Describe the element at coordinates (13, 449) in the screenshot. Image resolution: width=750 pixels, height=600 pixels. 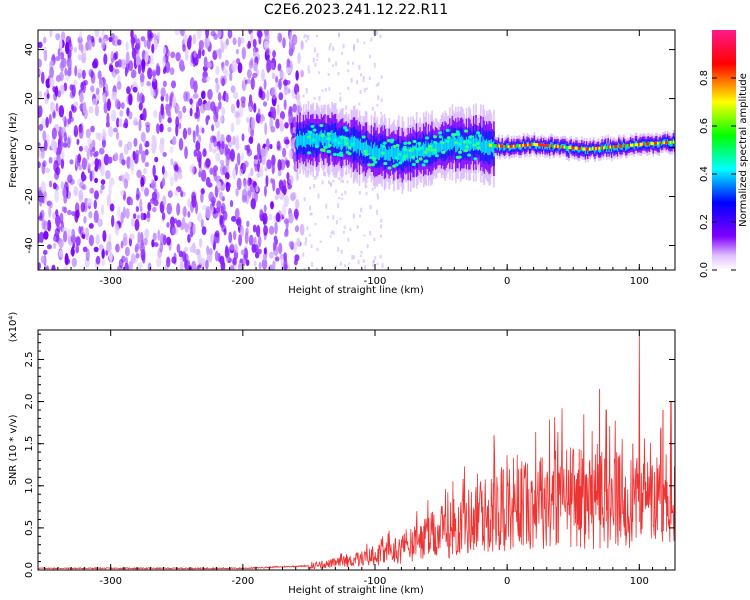
I see `y-axis-label: SNR (10 * v/v)` at that location.